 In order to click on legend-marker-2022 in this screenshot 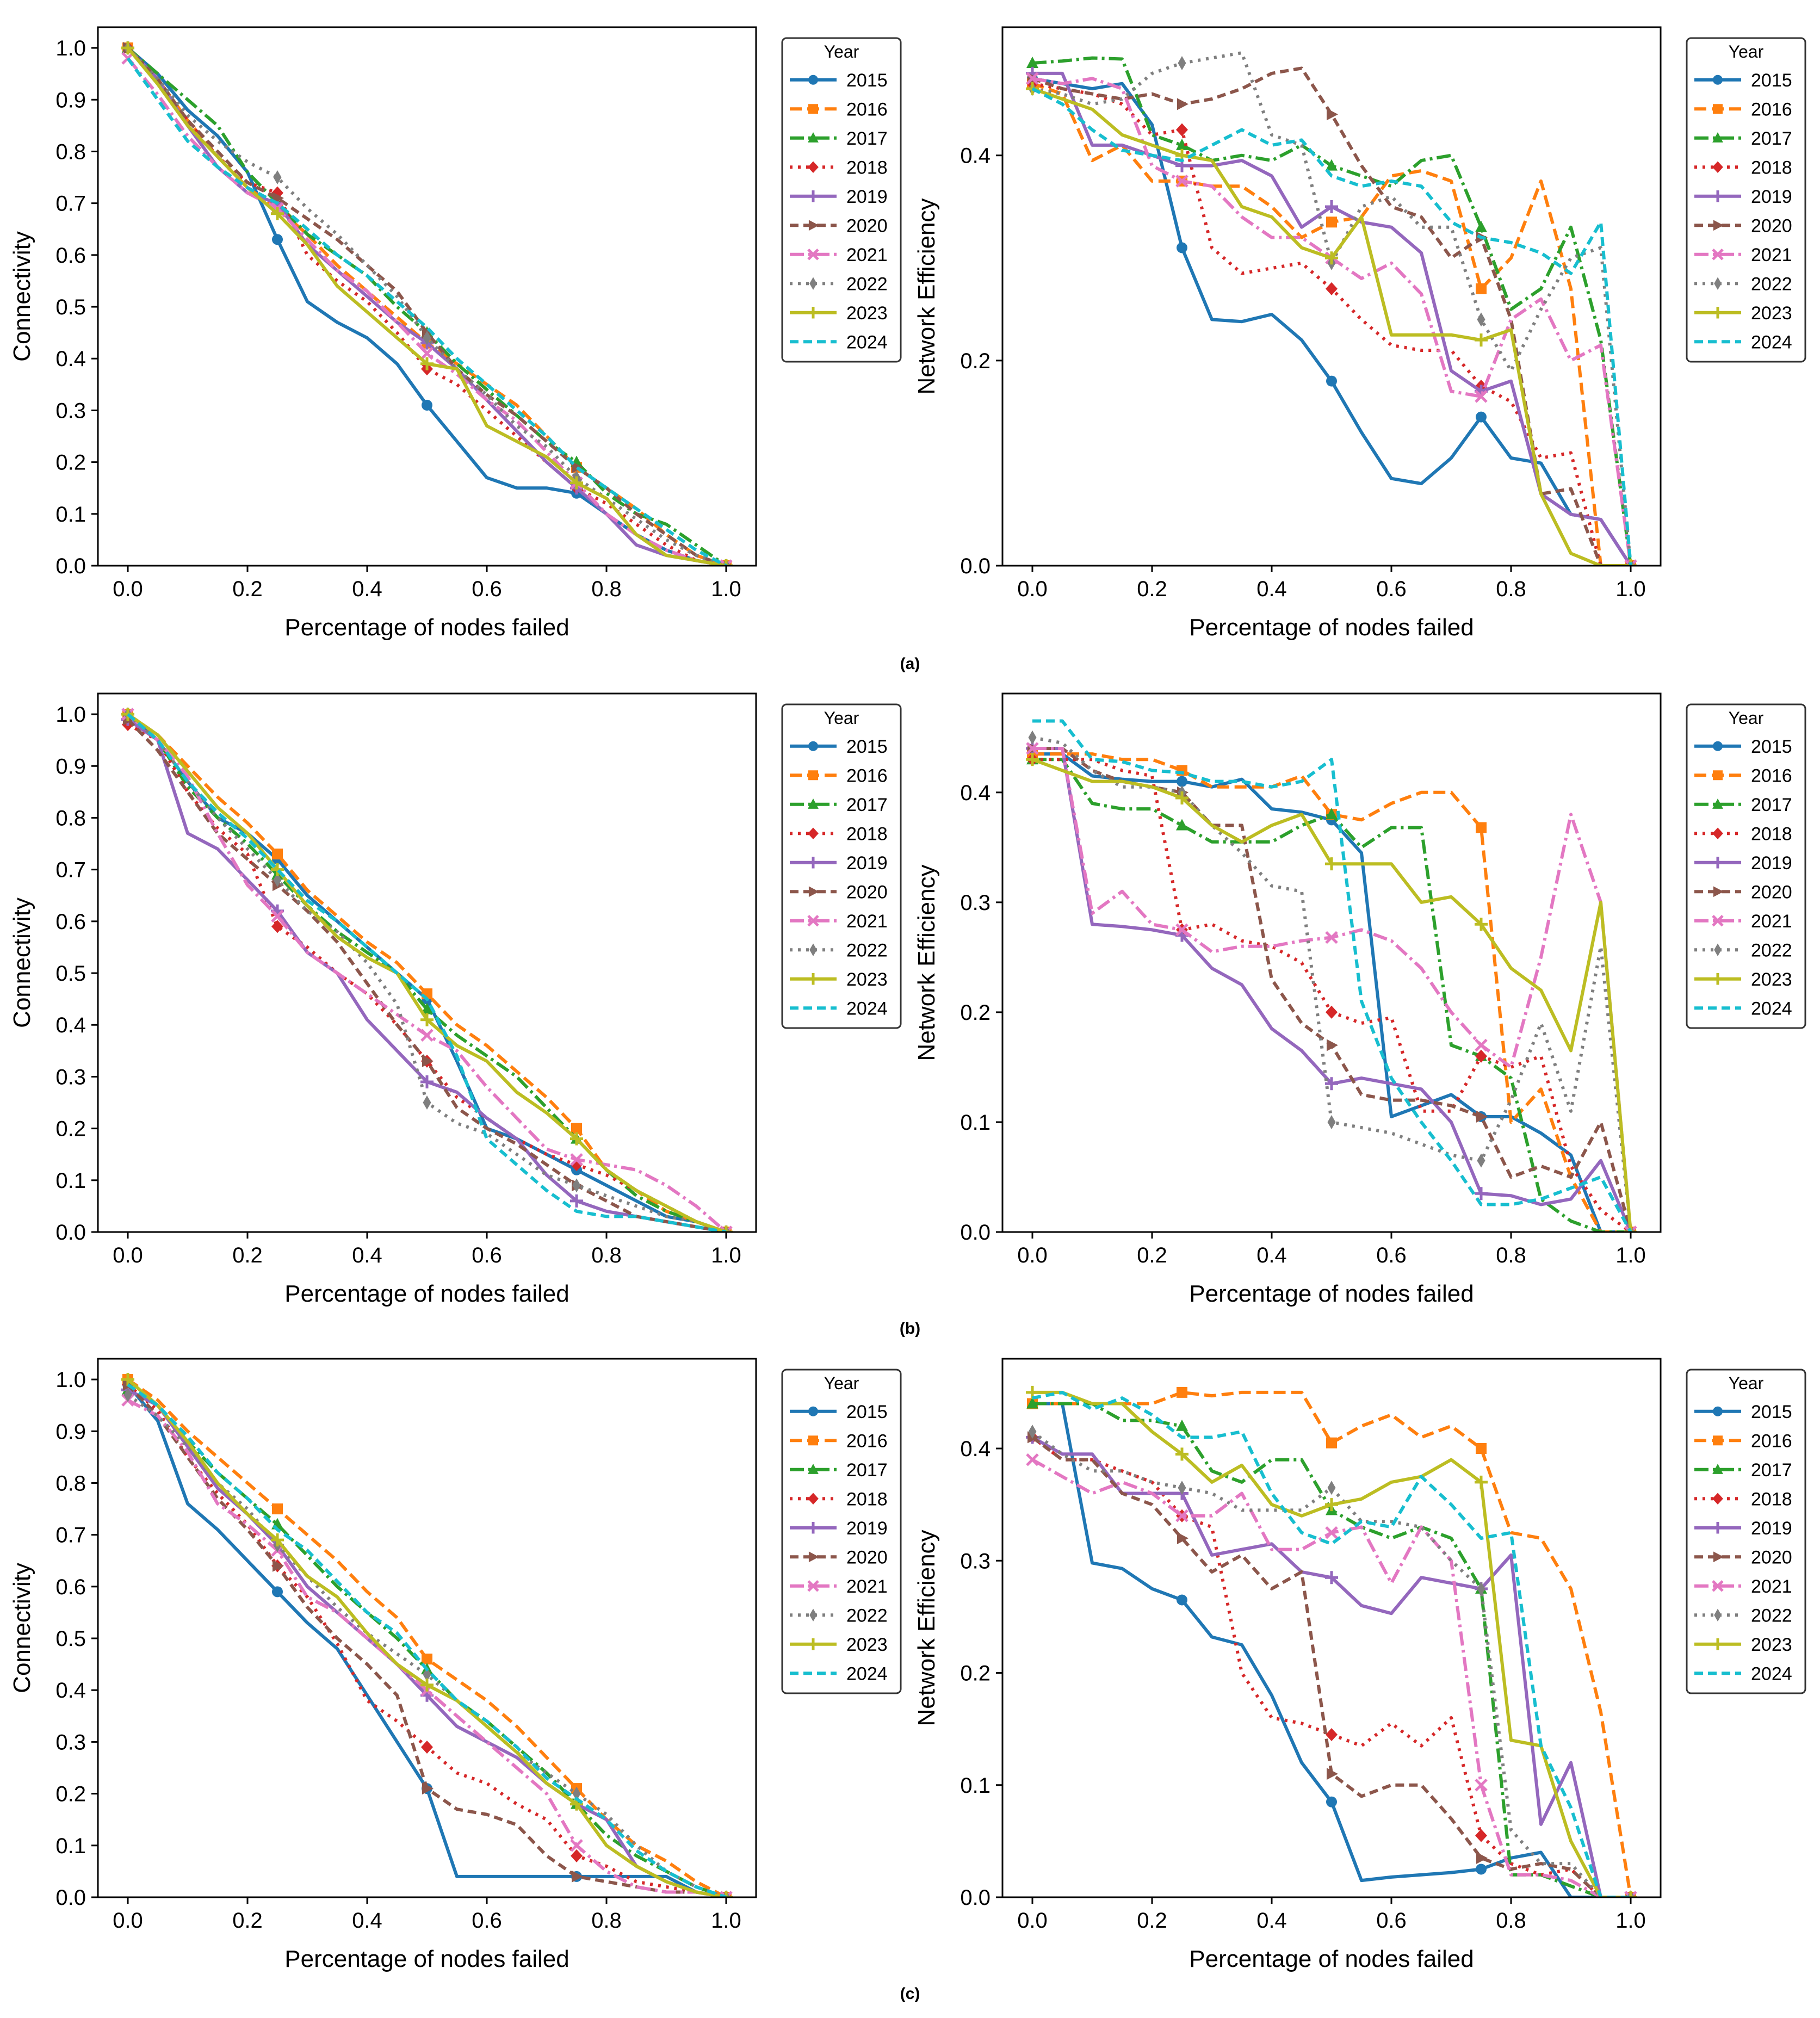, I will do `click(1718, 950)`.